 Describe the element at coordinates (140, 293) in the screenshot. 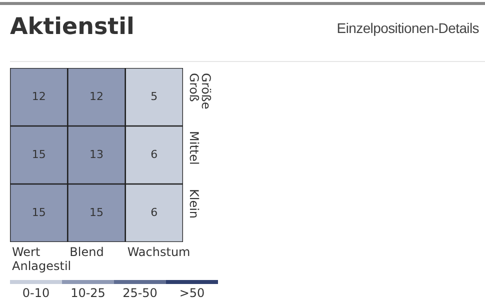

I see `text: 25-50` at that location.